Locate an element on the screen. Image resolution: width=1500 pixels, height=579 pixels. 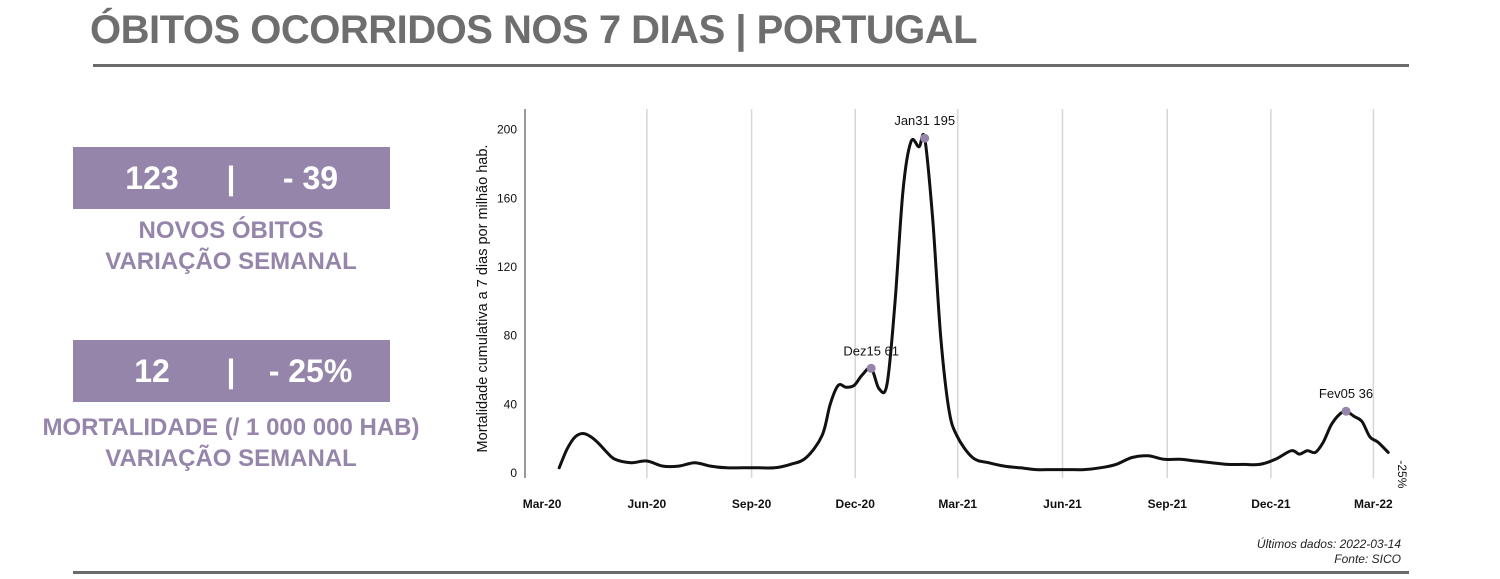
x-tick-label-mar-22: Mar-22 is located at coordinates (1373, 504).